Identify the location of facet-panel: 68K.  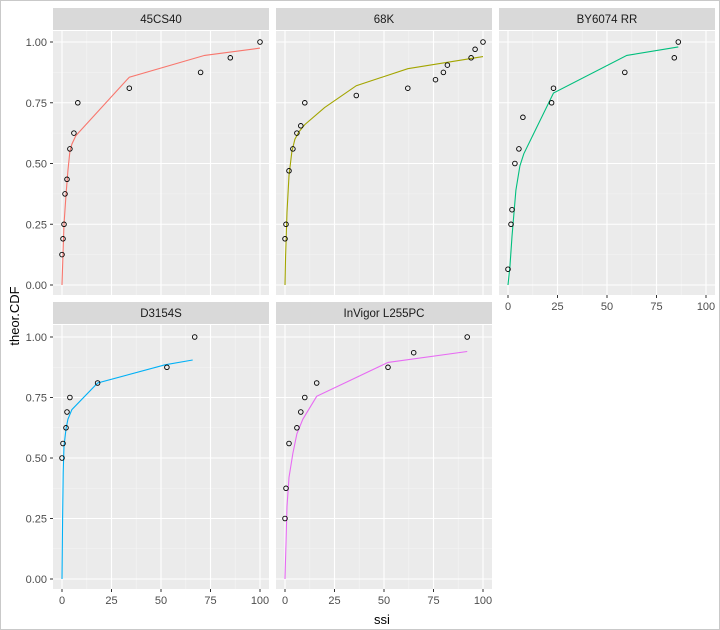
(384, 151).